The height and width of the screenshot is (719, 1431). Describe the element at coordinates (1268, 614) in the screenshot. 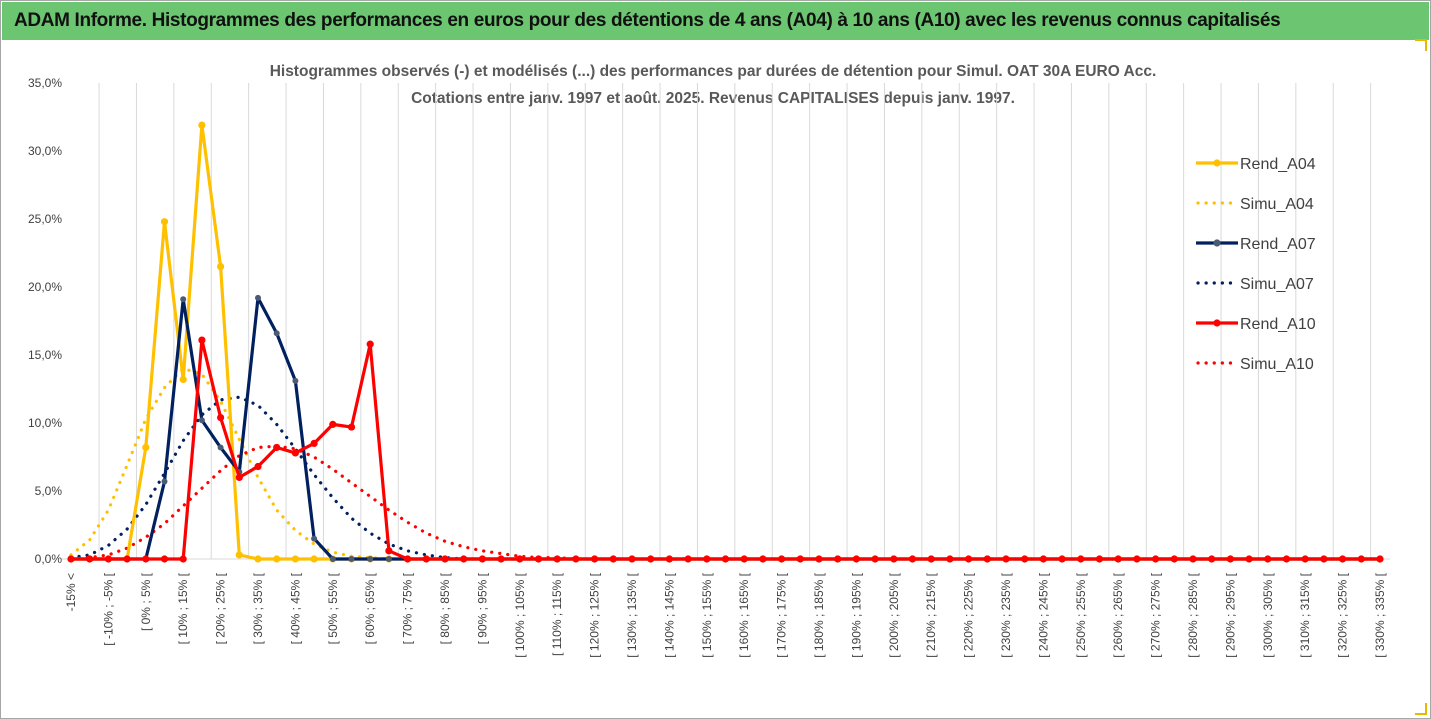

I see `x-tick-label: [ 300% ; 305% [` at that location.